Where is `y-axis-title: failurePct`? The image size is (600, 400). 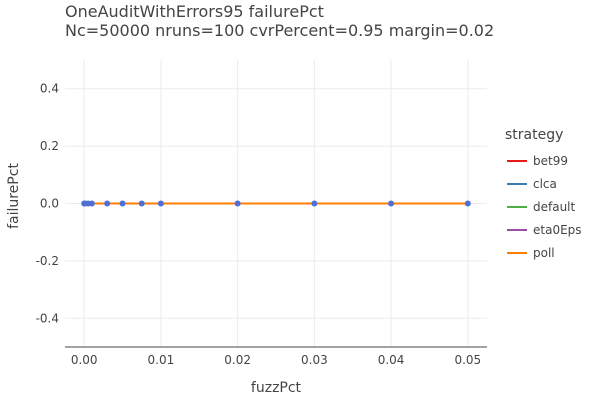
y-axis-title: failurePct is located at coordinates (14, 196).